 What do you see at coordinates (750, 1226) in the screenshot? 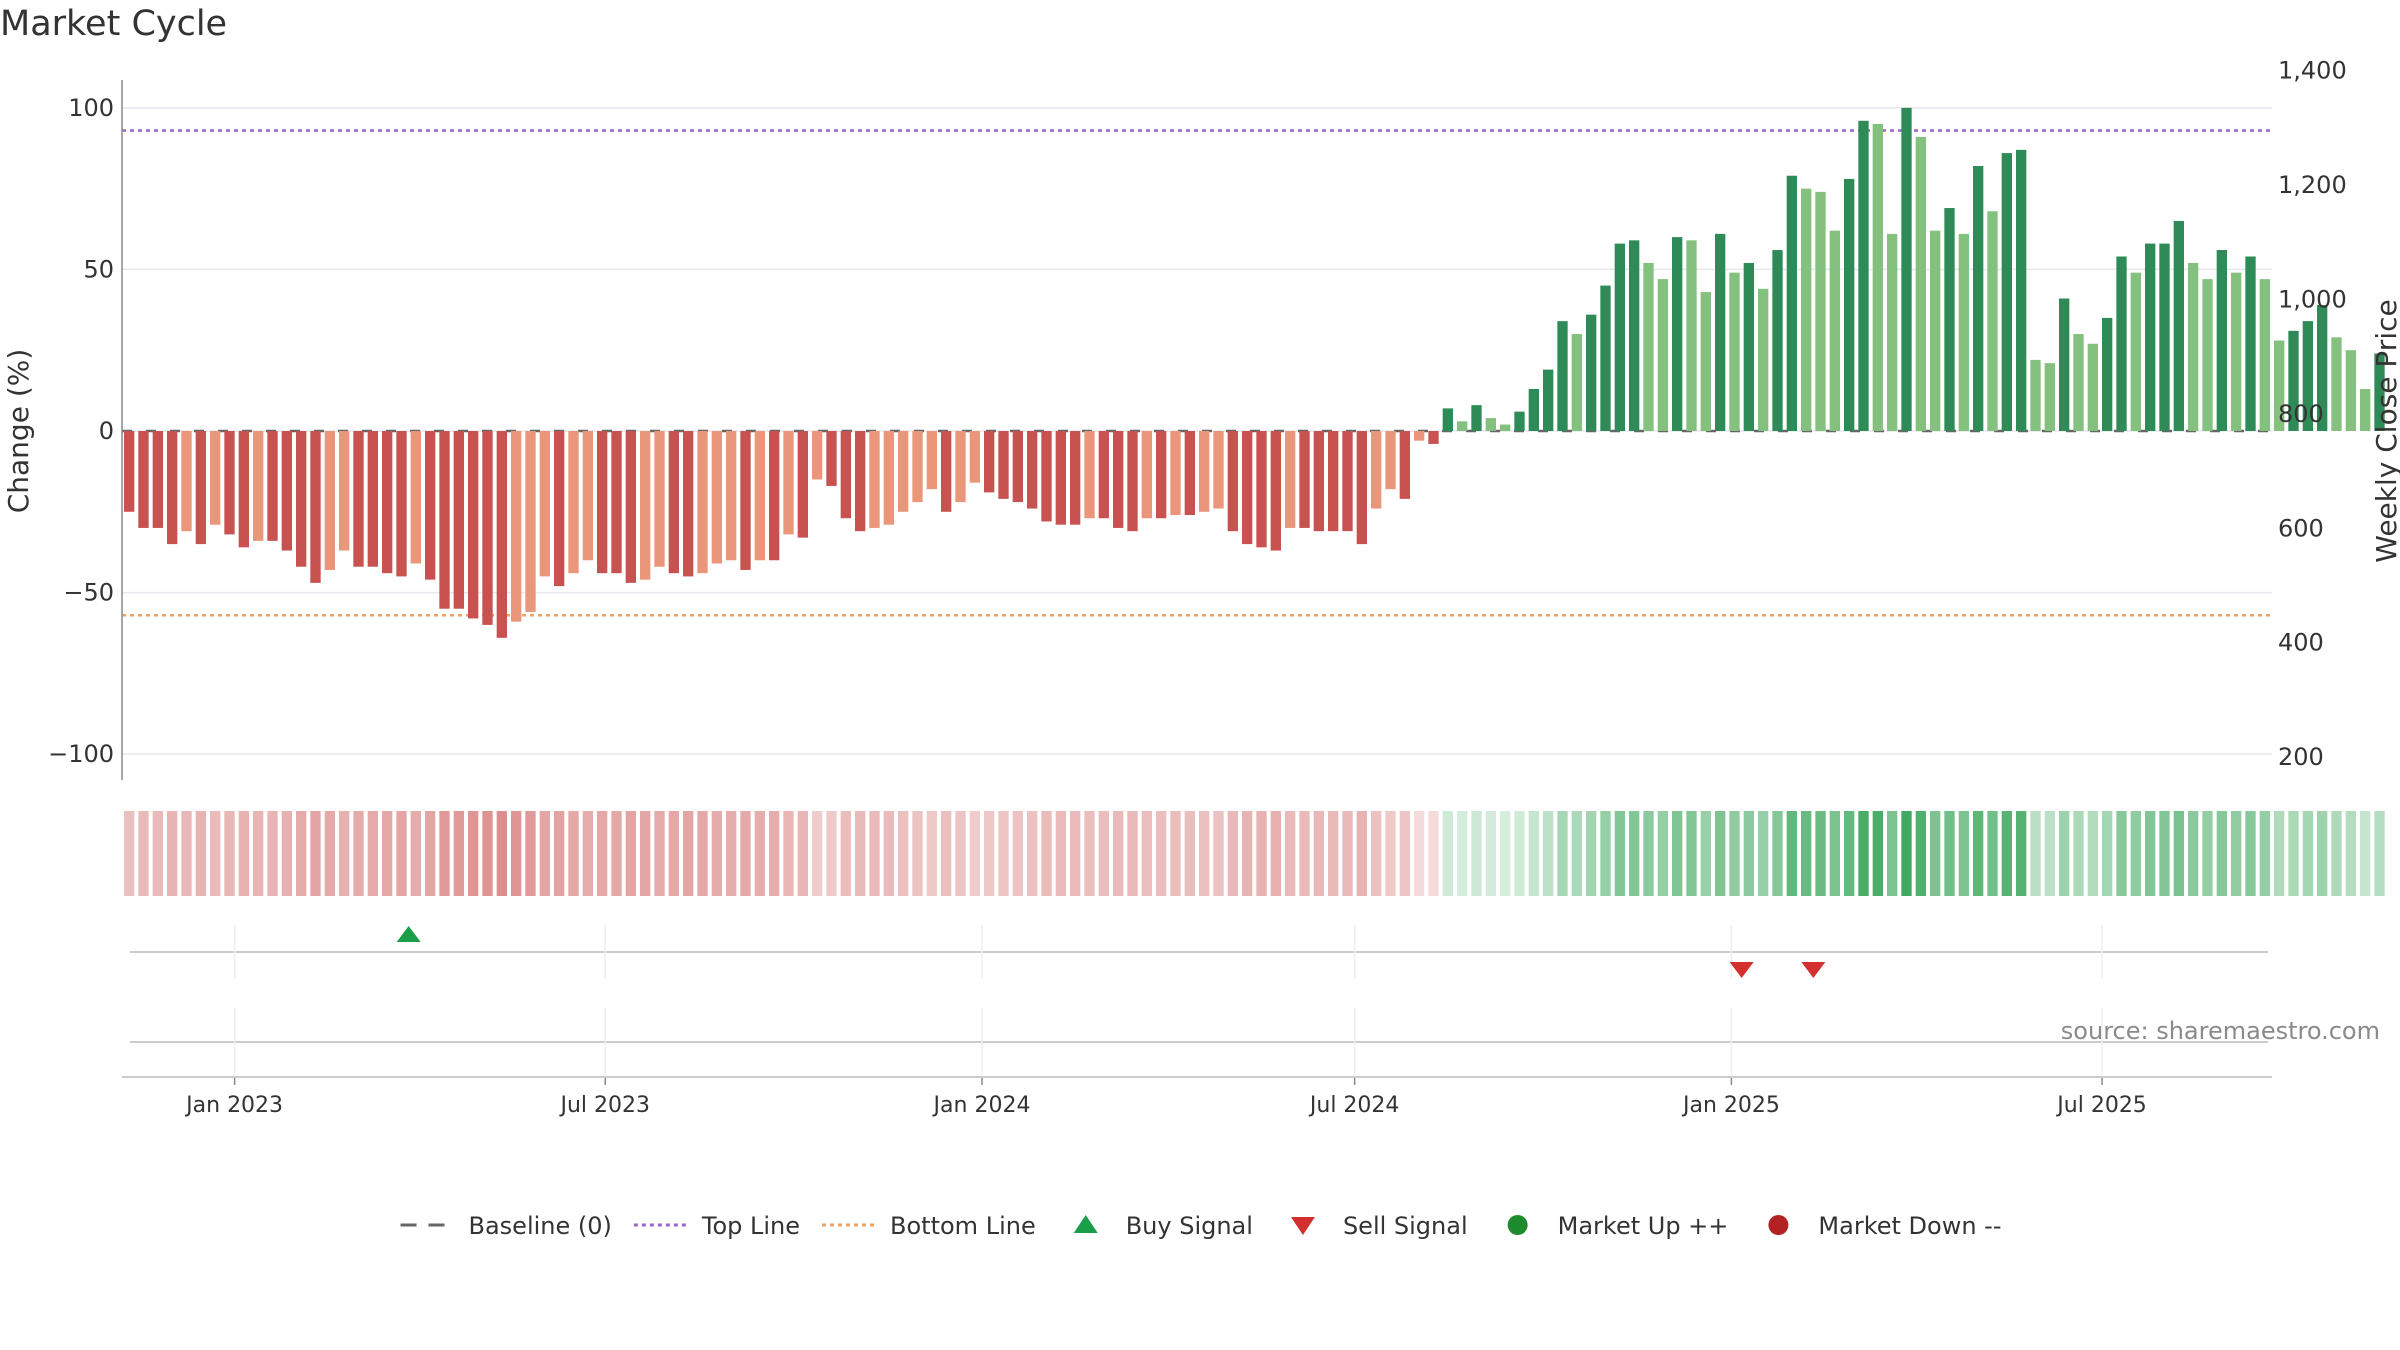
I see `legend-label: Top Line` at bounding box center [750, 1226].